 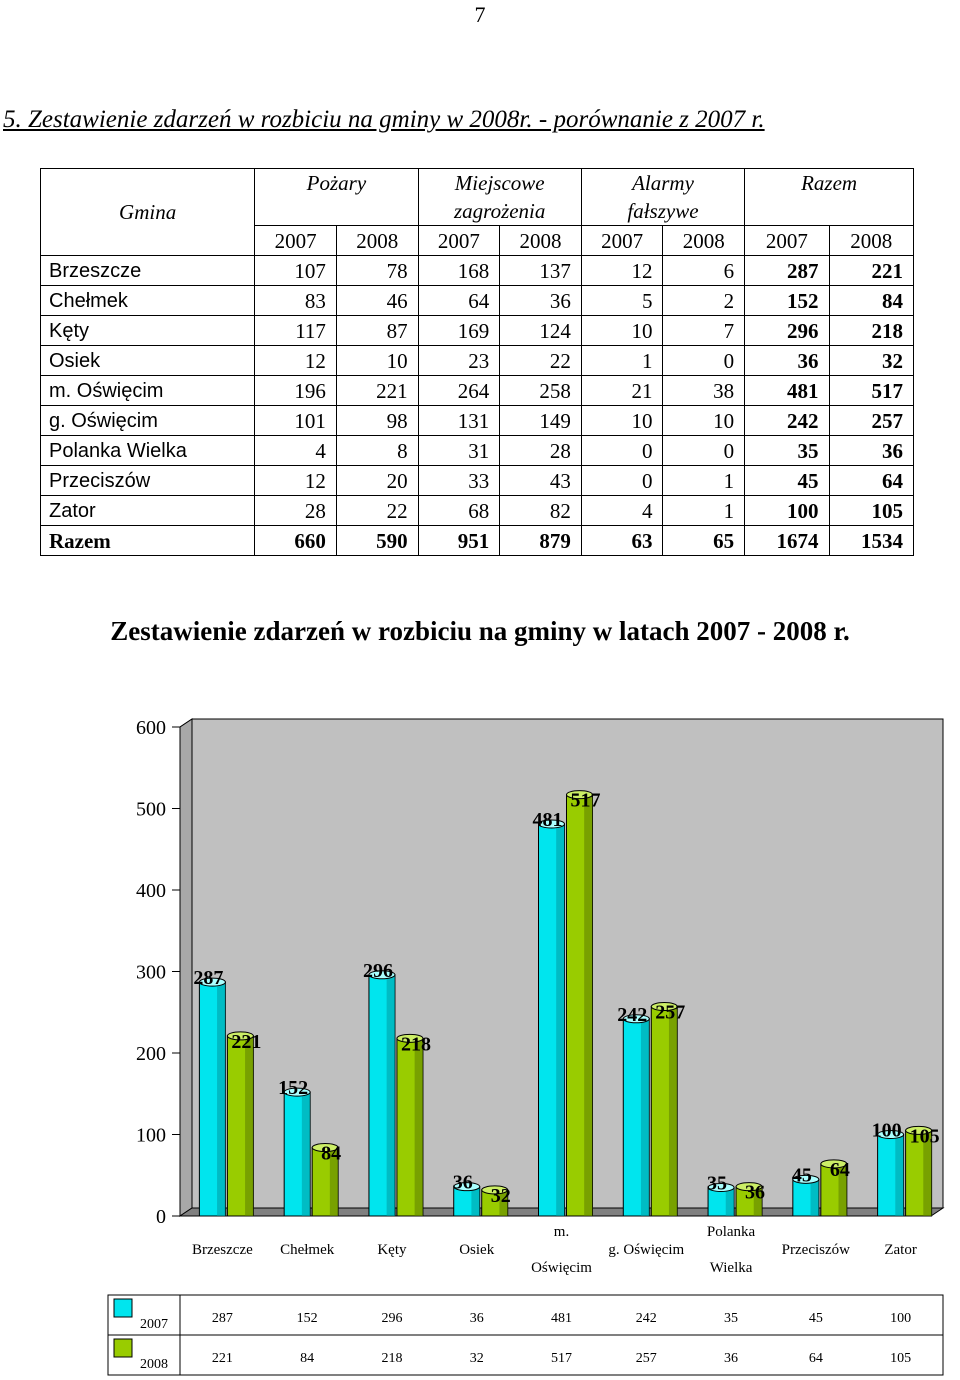 I want to click on legend-table-value: 257, so click(x=646, y=1358).